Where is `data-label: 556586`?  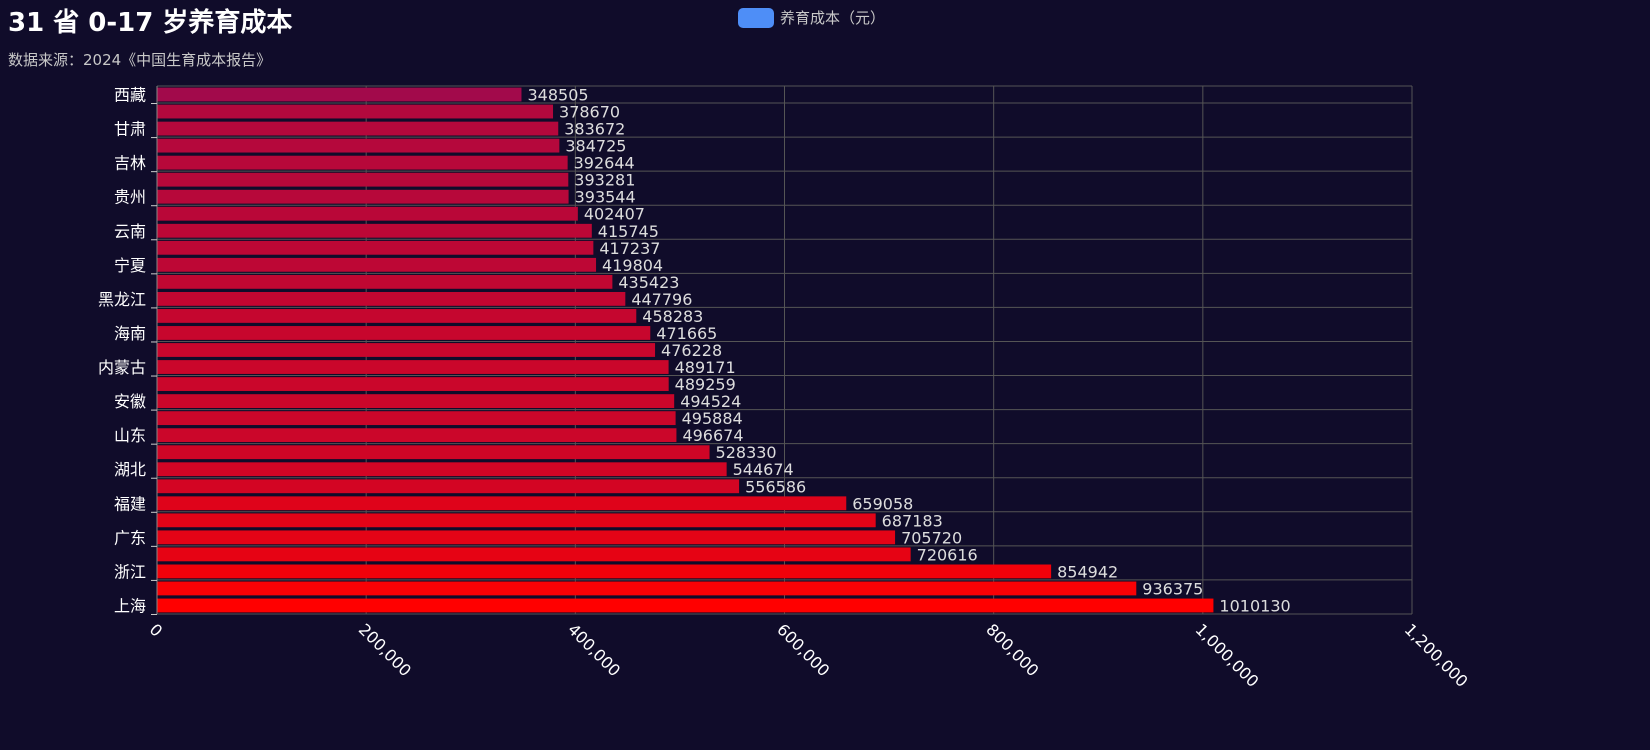 data-label: 556586 is located at coordinates (775, 486).